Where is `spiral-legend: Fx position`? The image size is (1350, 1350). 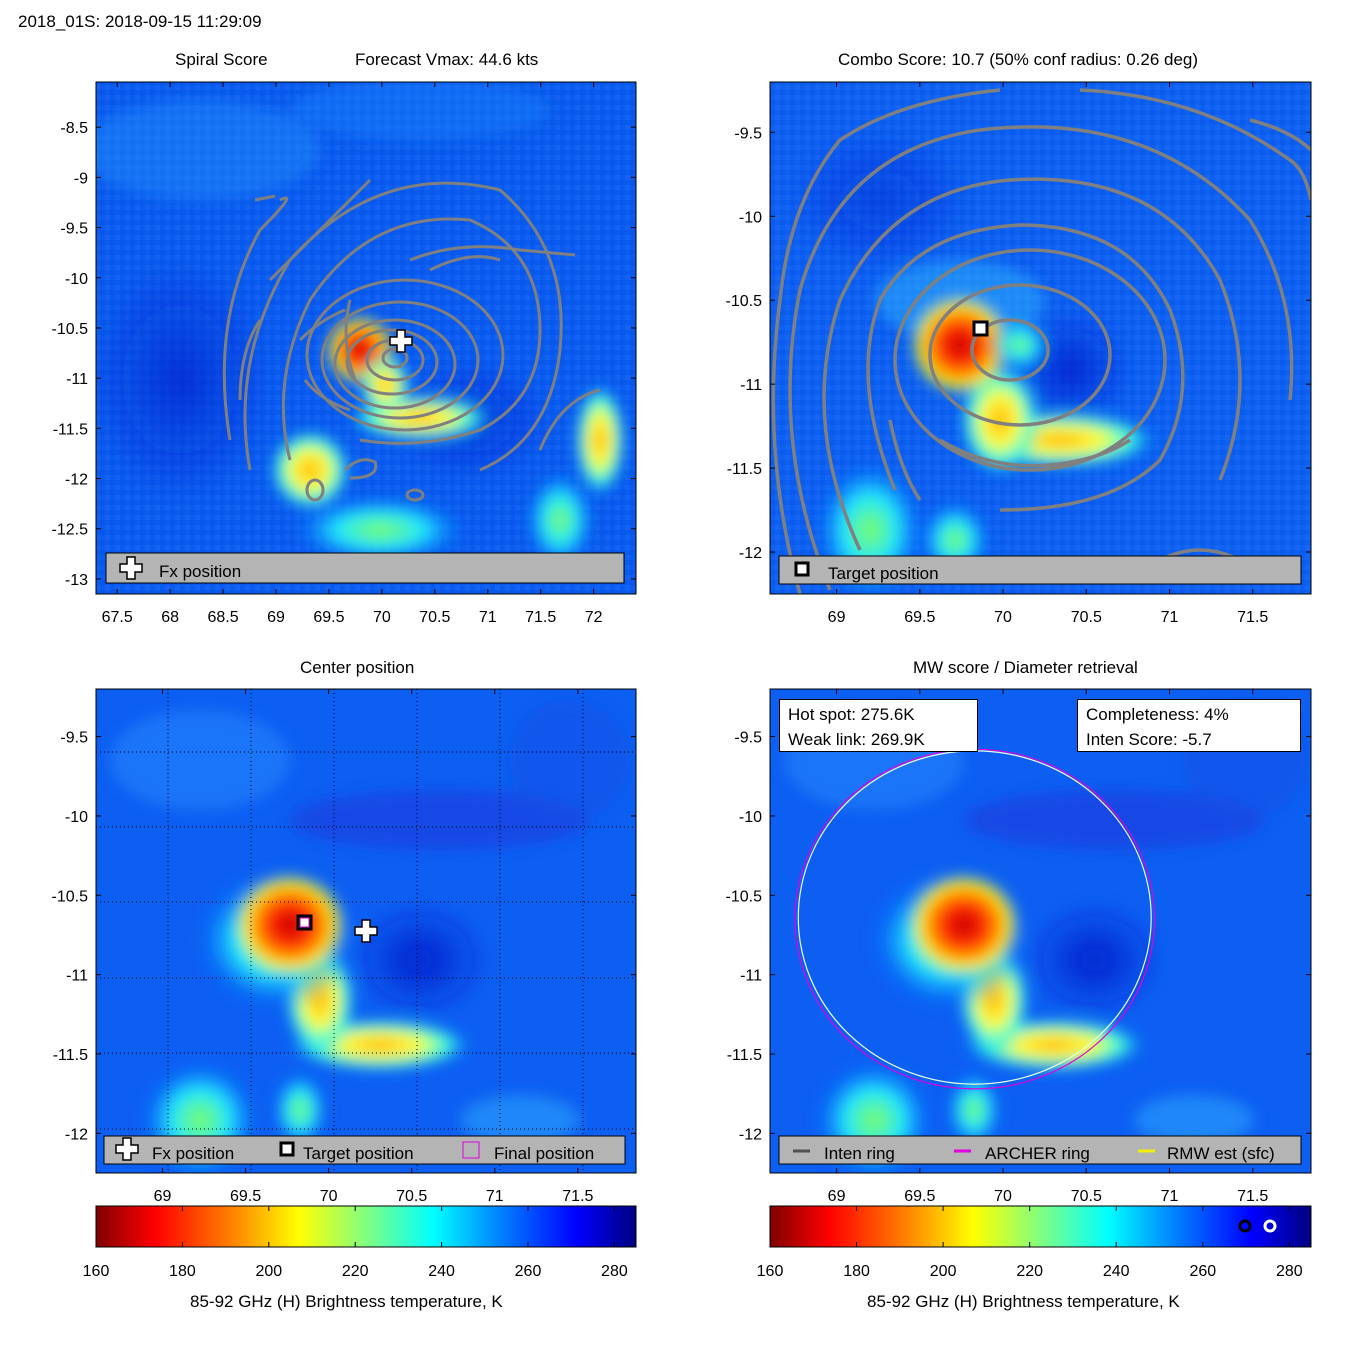
spiral-legend: Fx position is located at coordinates (365, 568).